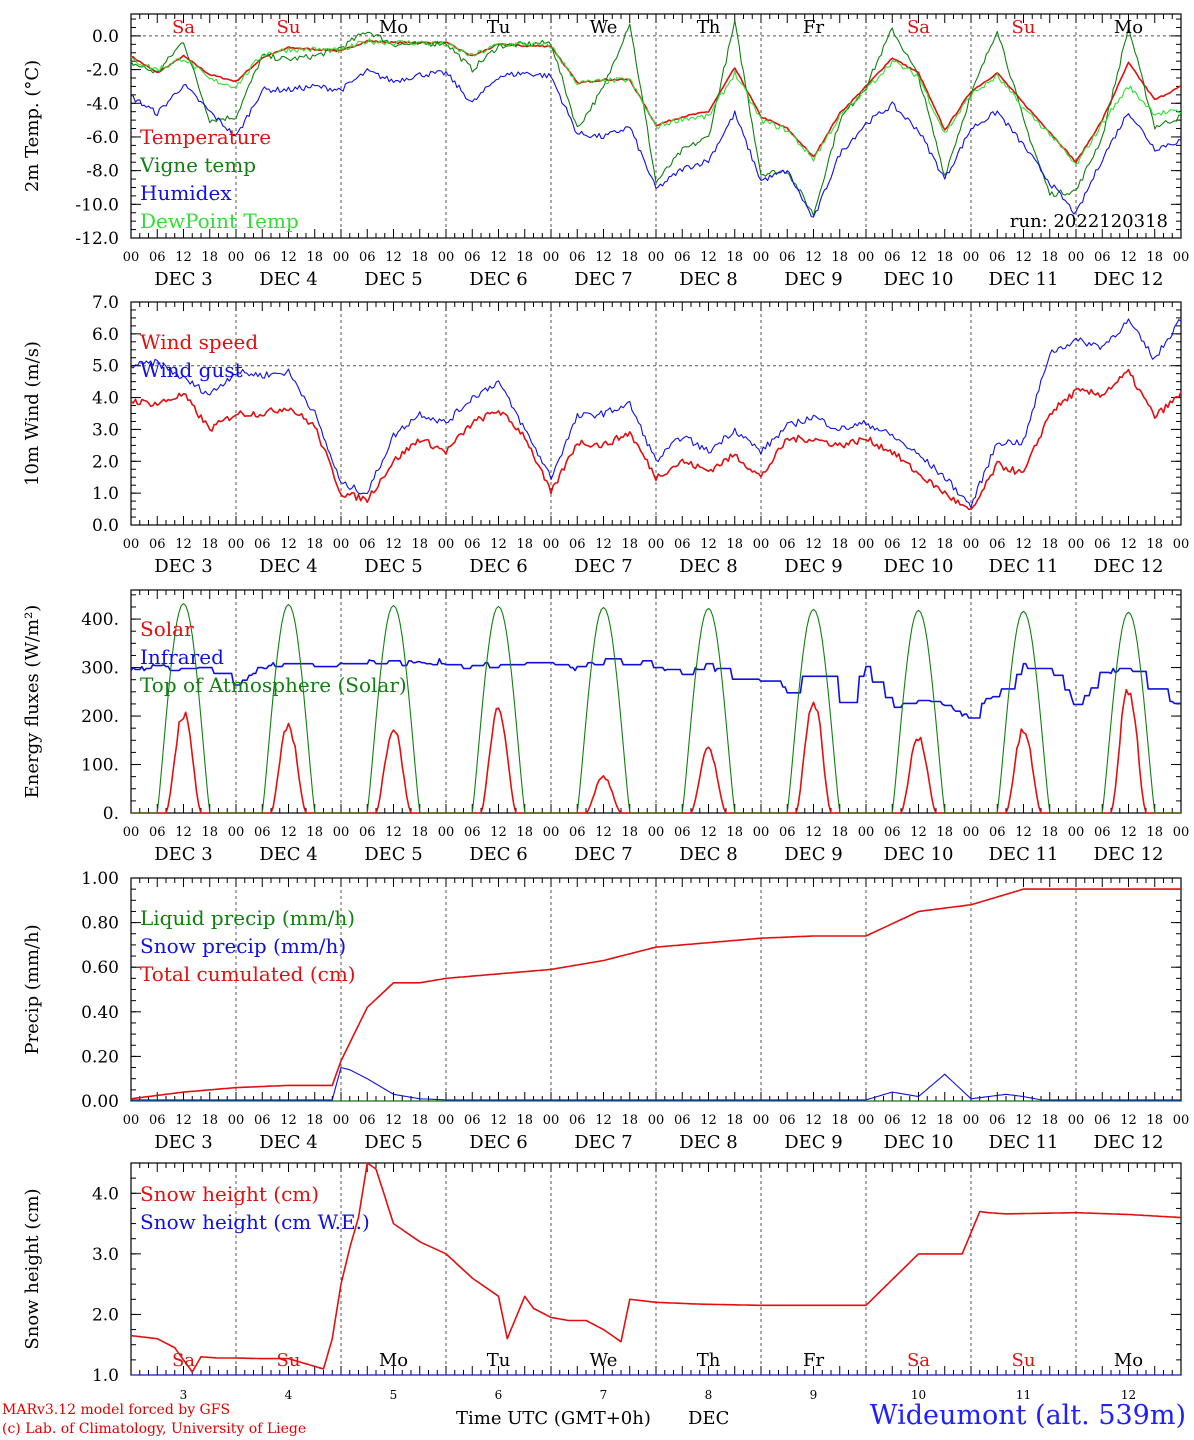 The width and height of the screenshot is (1194, 1440). Describe the element at coordinates (1024, 854) in the screenshot. I see `date-label: DEC 11` at that location.